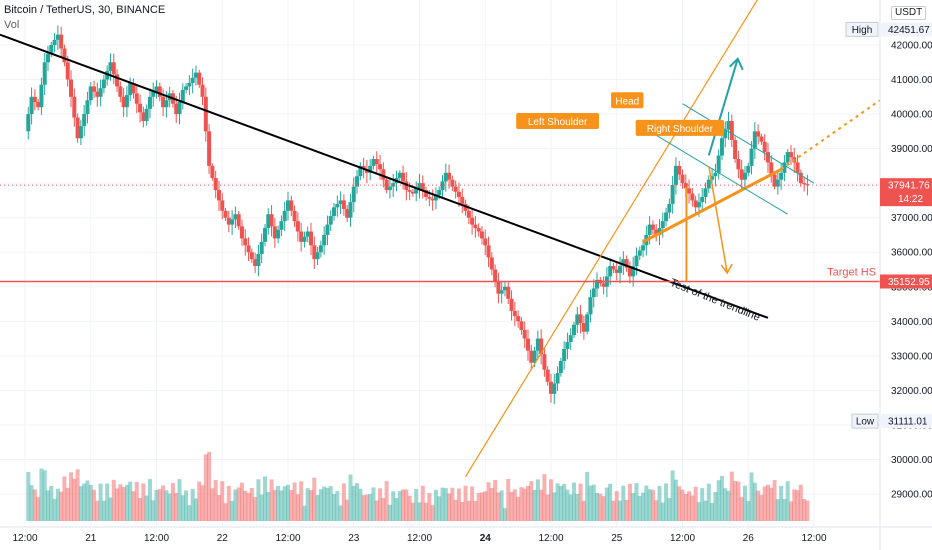 The height and width of the screenshot is (550, 932). Describe the element at coordinates (223, 538) in the screenshot. I see `time-tick-label: 22` at that location.